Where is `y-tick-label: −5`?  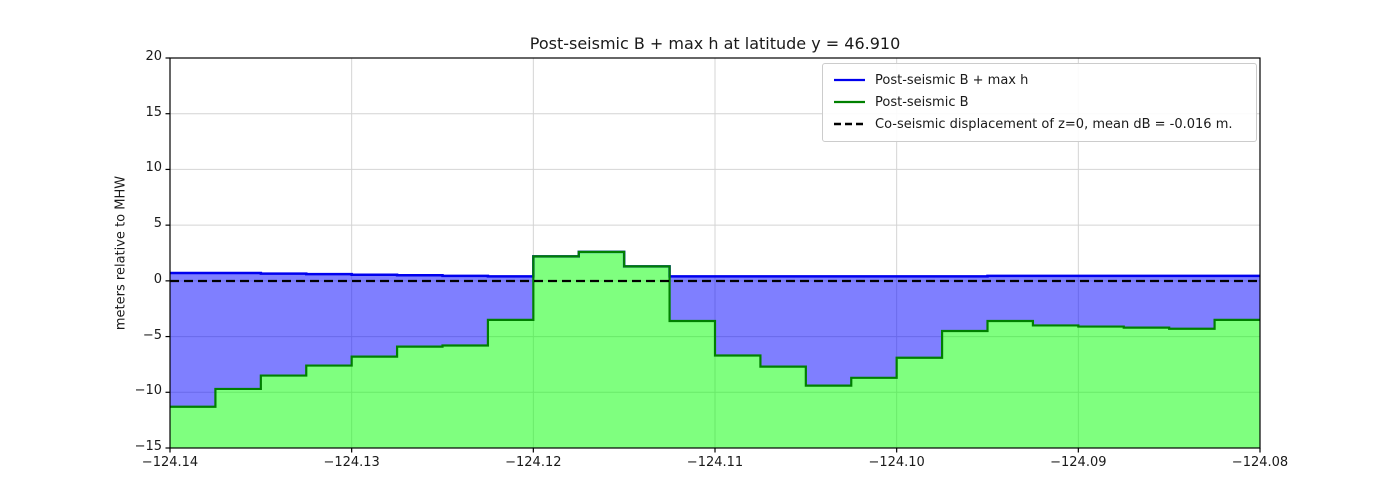 y-tick-label: −5 is located at coordinates (152, 335).